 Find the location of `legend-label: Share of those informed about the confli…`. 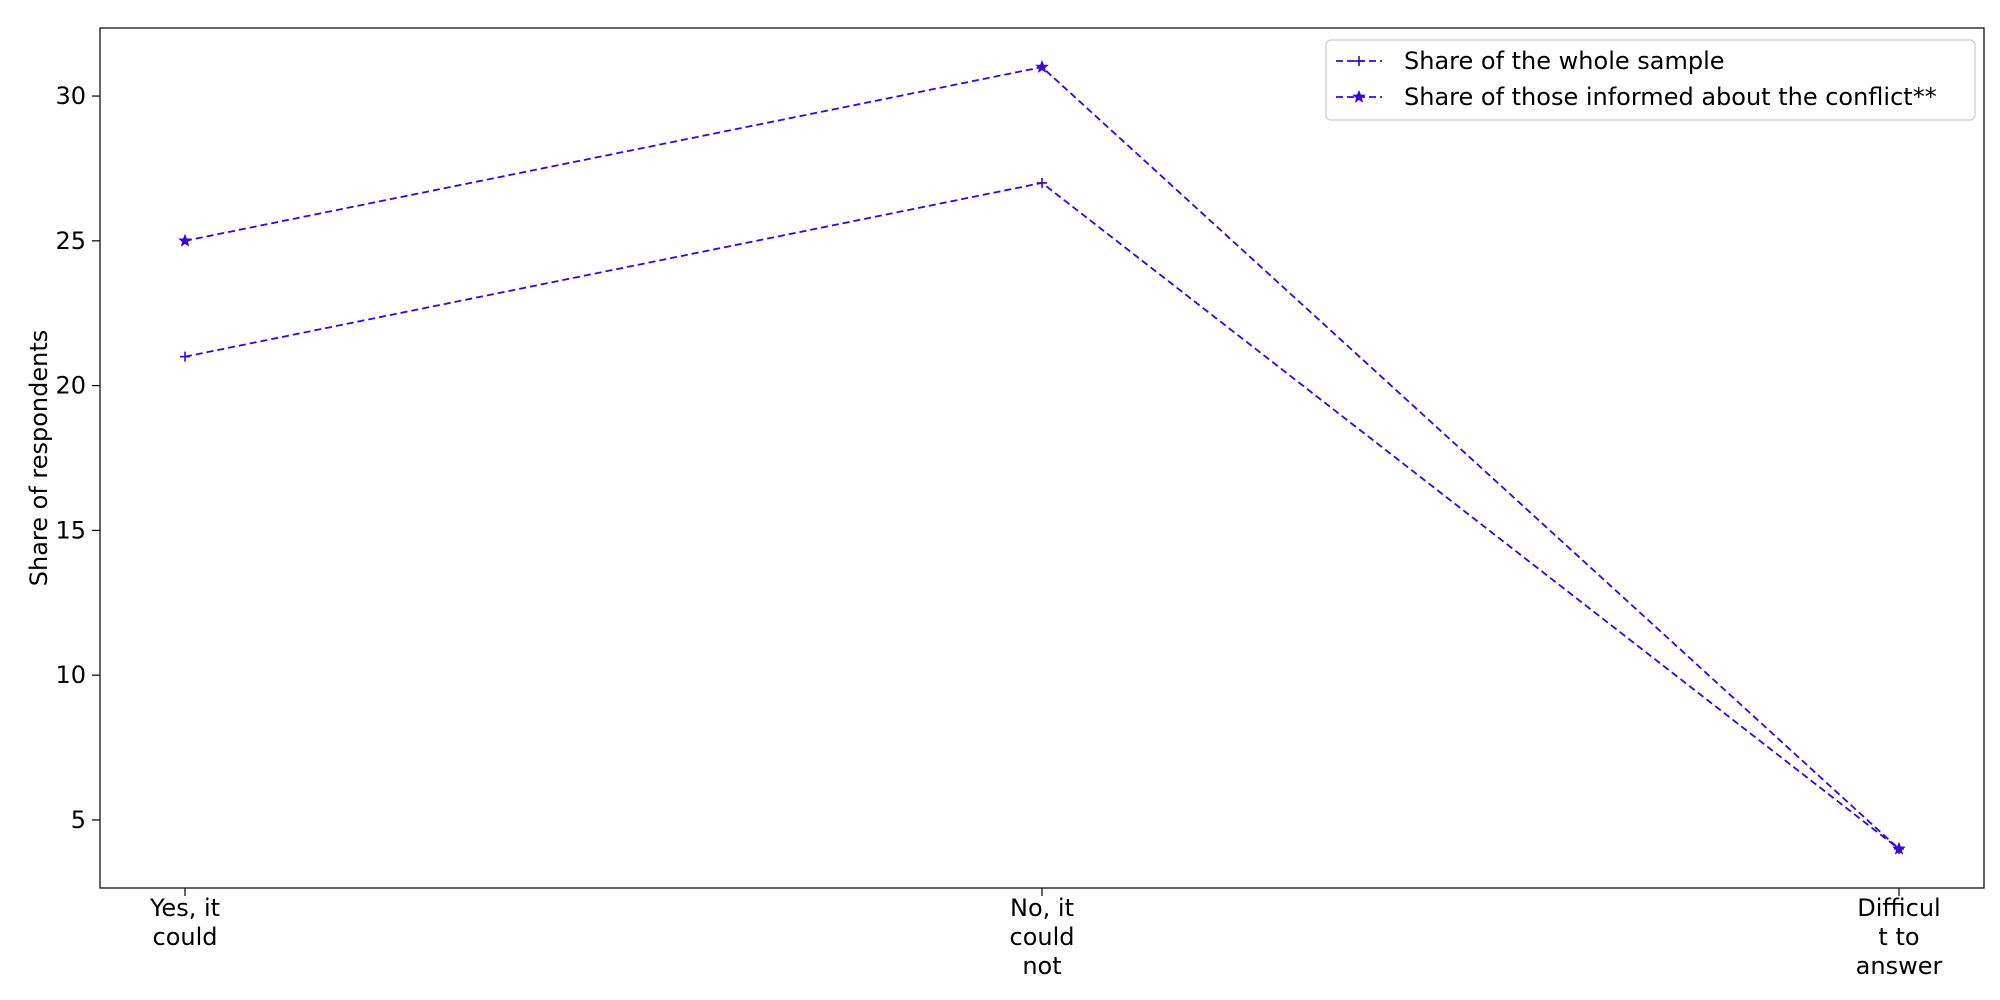

legend-label: Share of those informed about the confli… is located at coordinates (1670, 97).